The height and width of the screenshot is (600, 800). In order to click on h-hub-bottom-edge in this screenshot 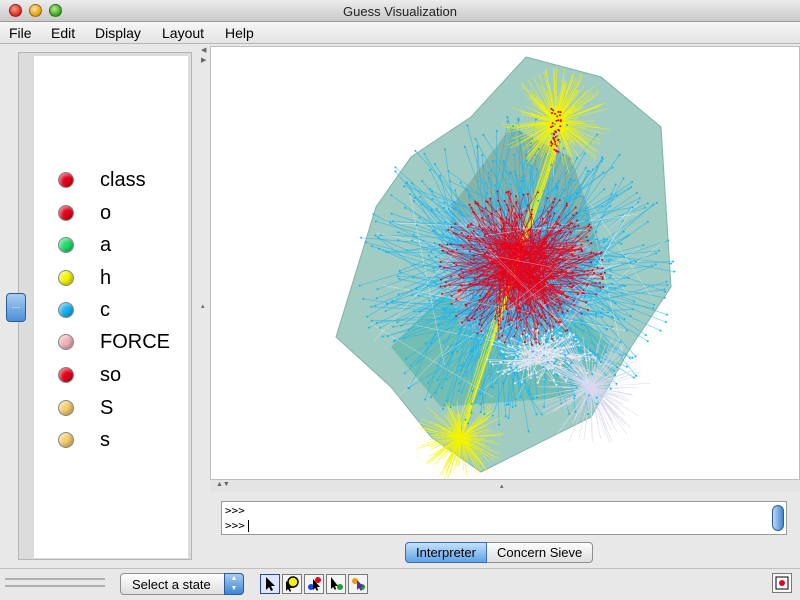, I will do `click(453, 419)`.